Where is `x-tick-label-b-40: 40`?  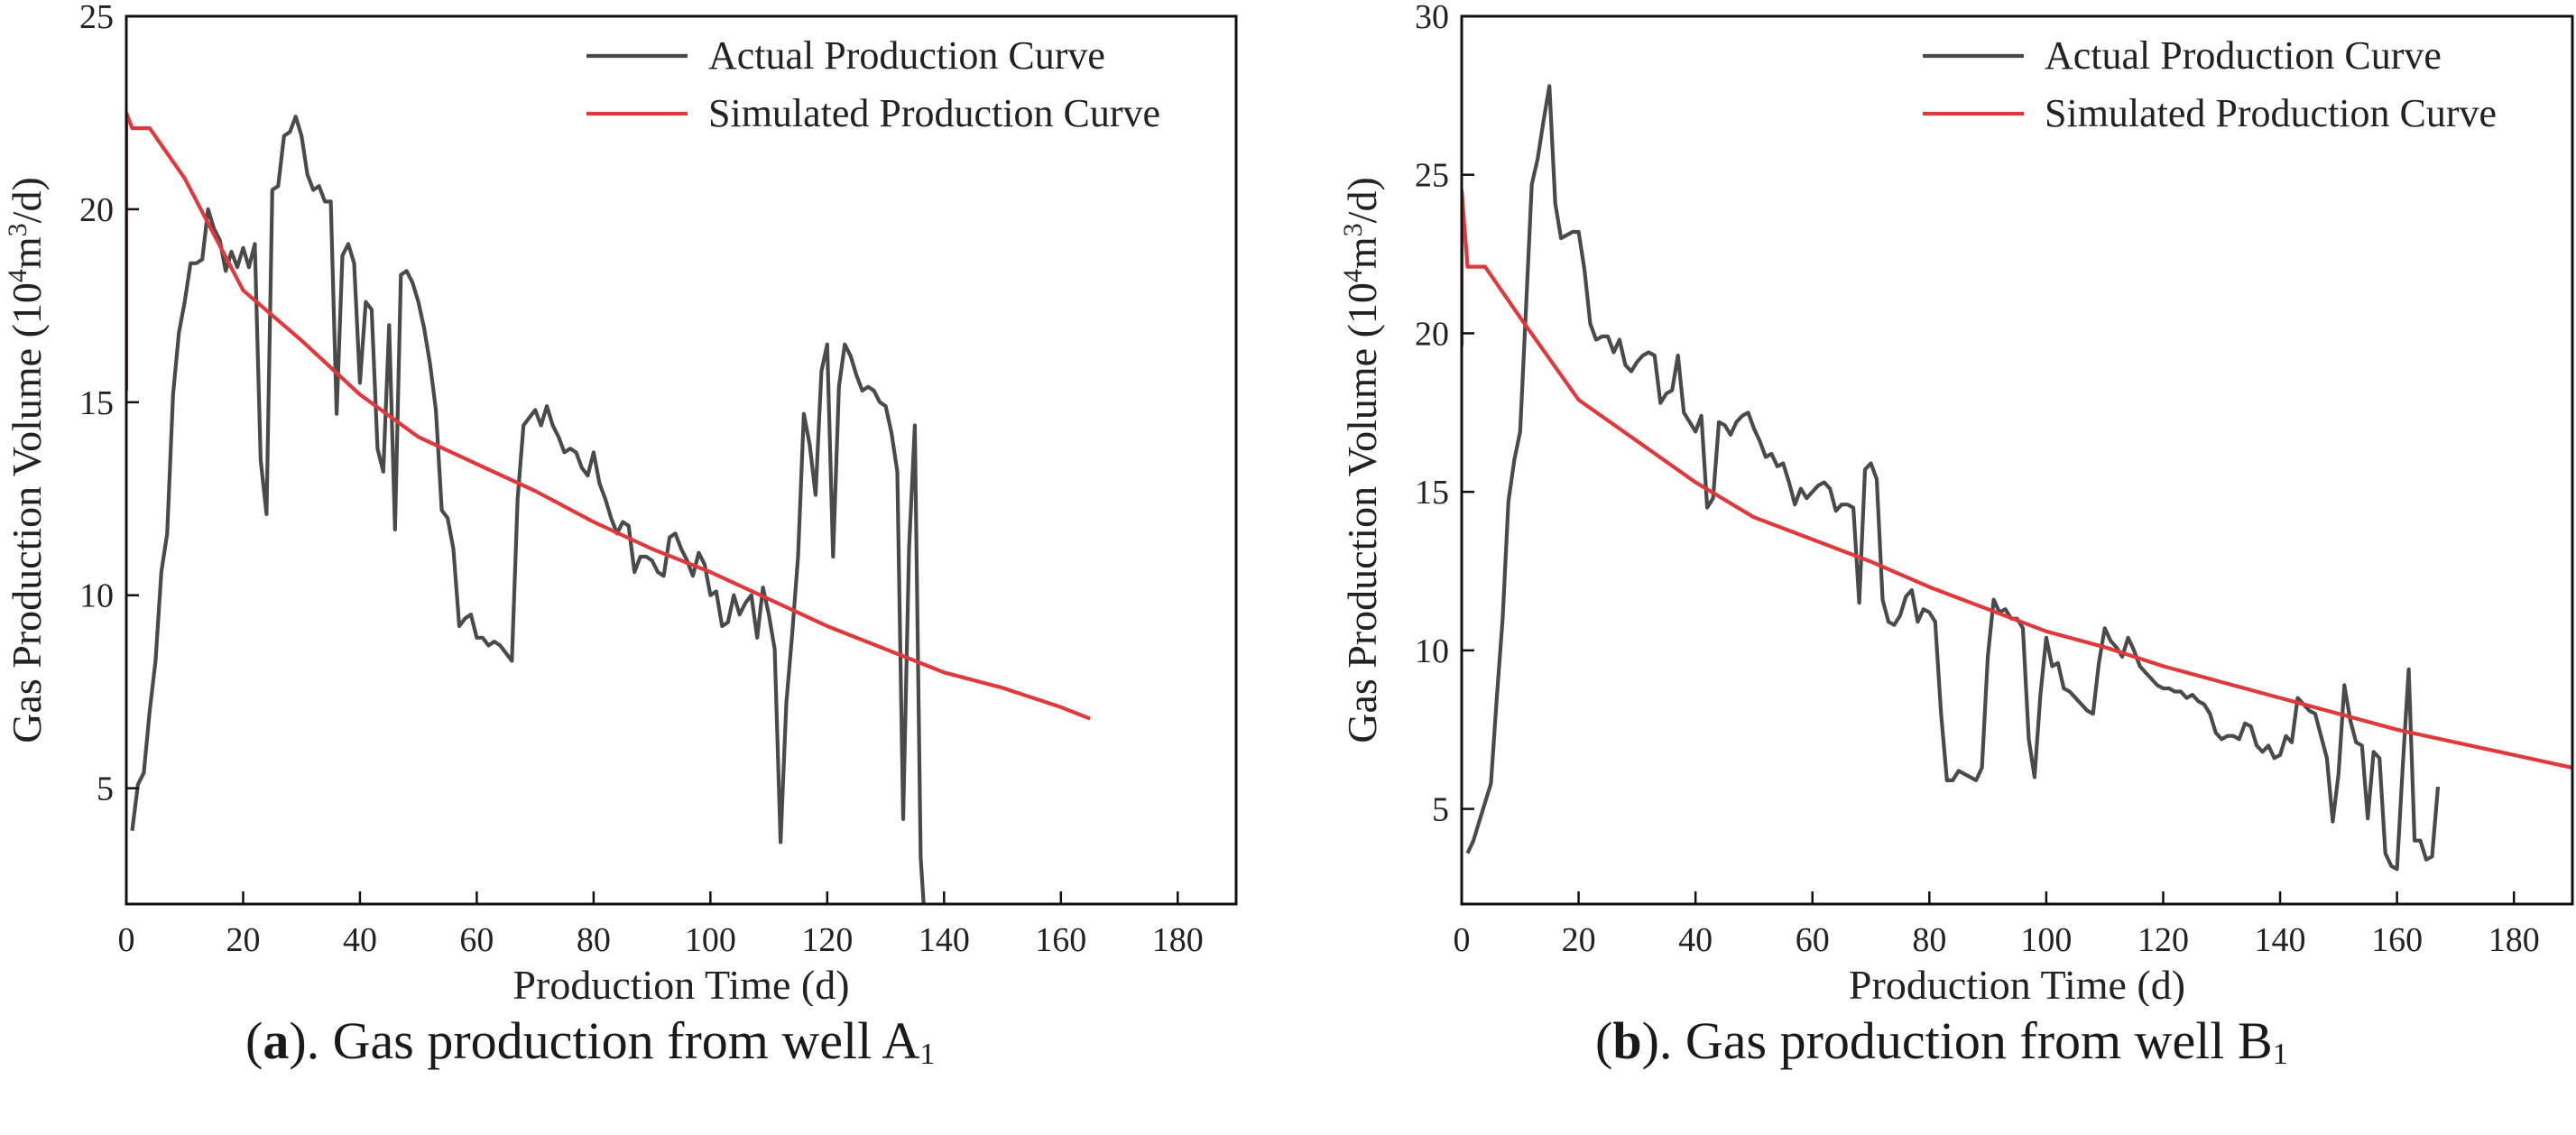 x-tick-label-b-40: 40 is located at coordinates (1695, 940).